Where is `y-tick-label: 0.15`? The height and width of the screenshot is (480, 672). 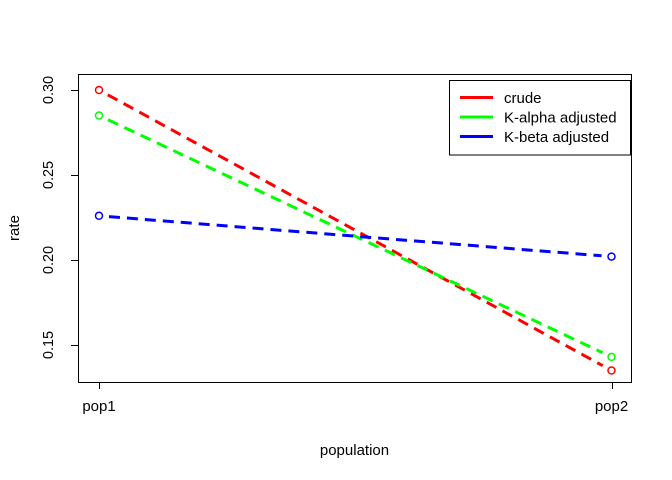 y-tick-label: 0.15 is located at coordinates (49, 345).